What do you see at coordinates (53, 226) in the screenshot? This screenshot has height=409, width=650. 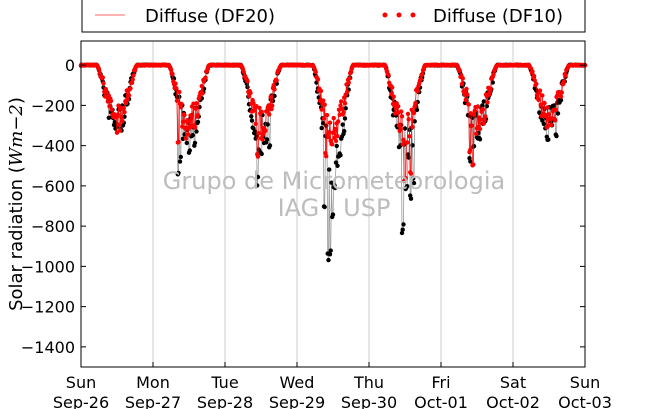 I see `y-tick-label: −800` at bounding box center [53, 226].